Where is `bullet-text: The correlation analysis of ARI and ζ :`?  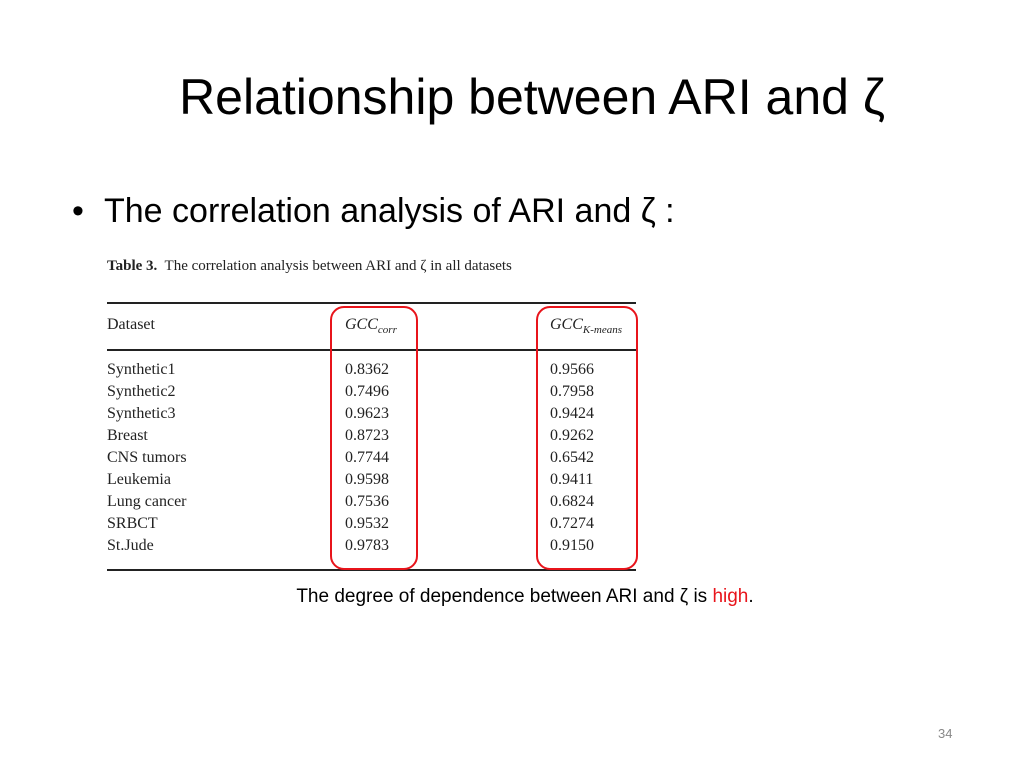
bullet-text: The correlation analysis of ARI and ζ : is located at coordinates (389, 211).